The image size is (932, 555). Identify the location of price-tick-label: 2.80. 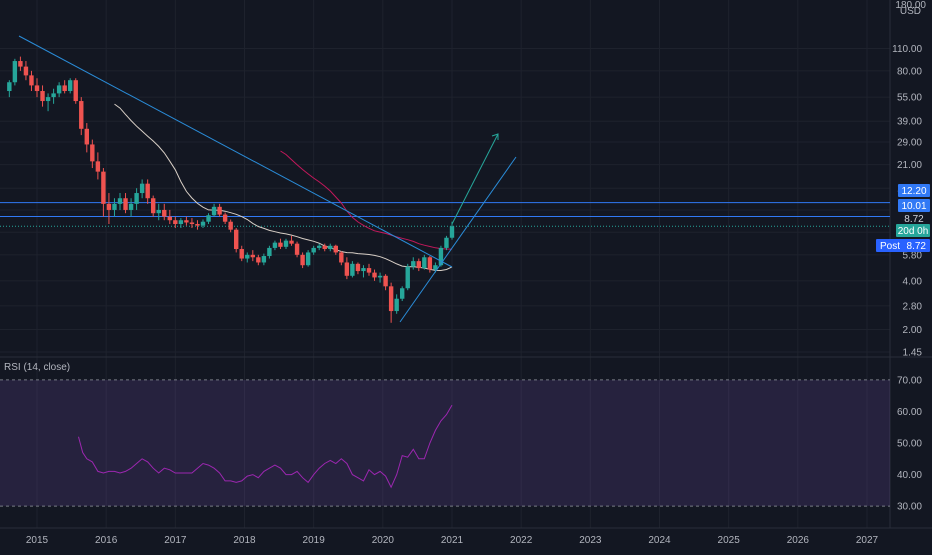
(913, 306).